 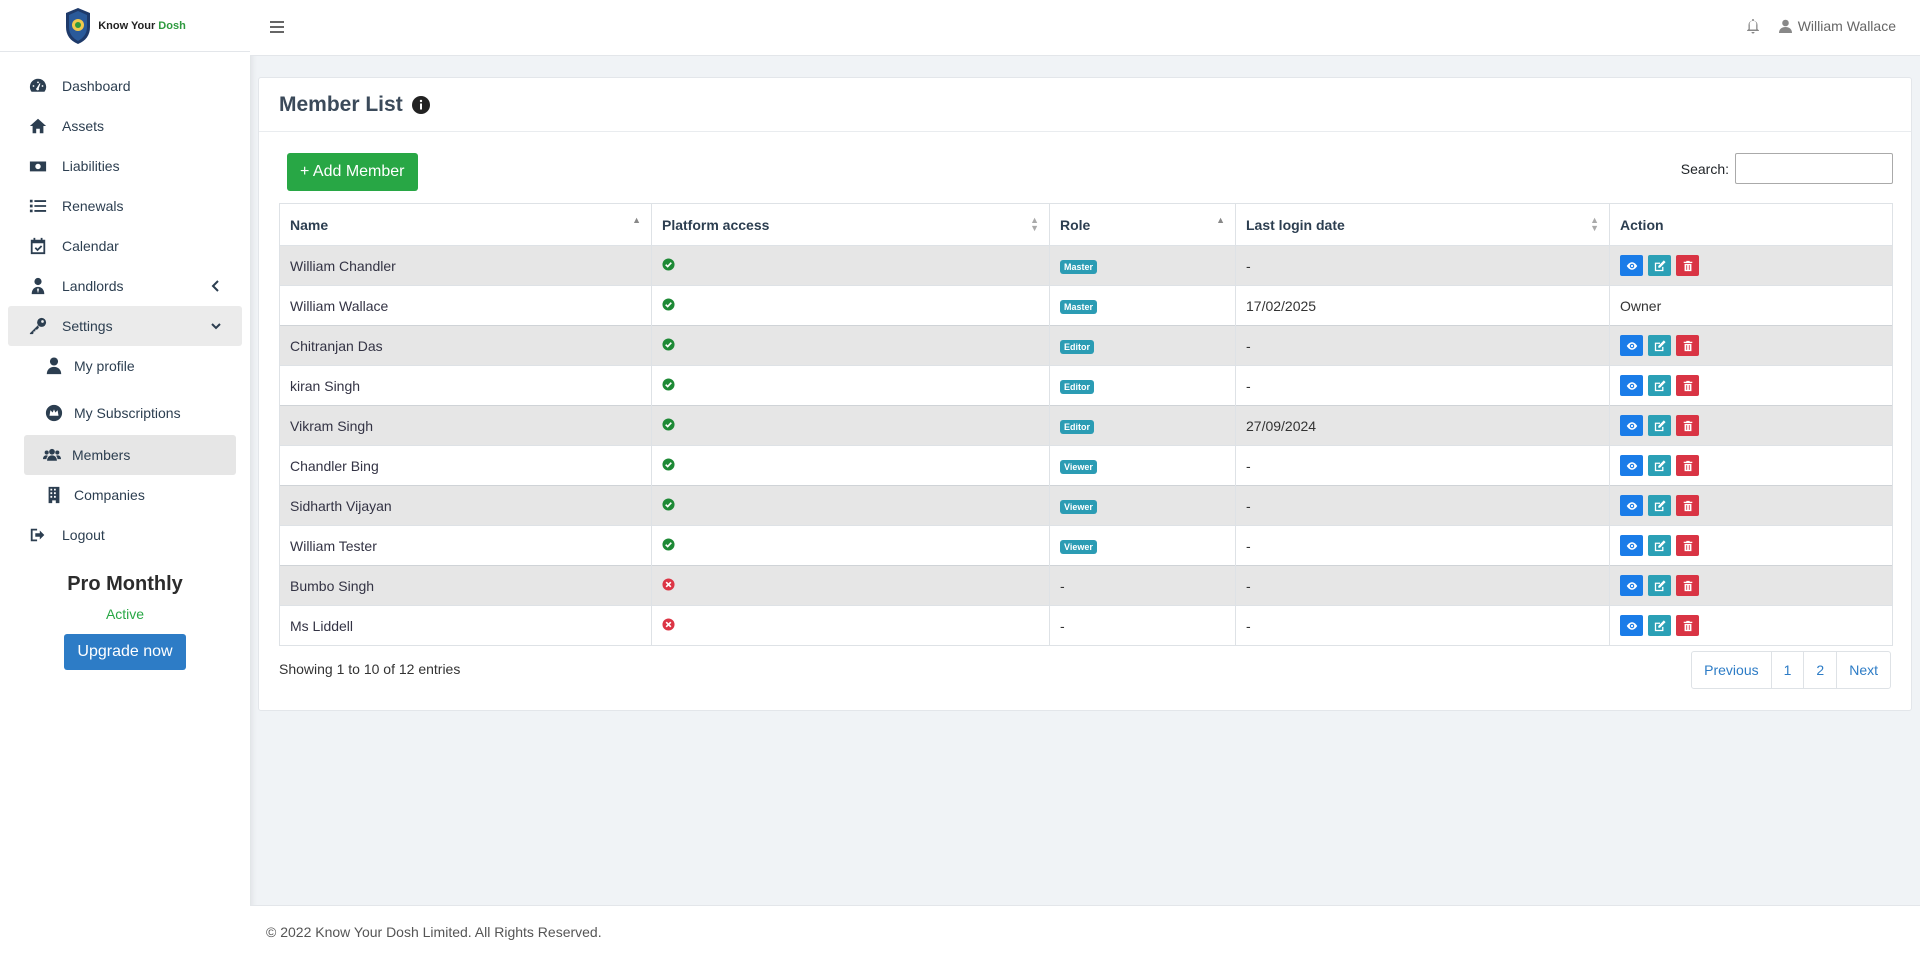 What do you see at coordinates (1079, 267) in the screenshot?
I see `role-badge: Master` at bounding box center [1079, 267].